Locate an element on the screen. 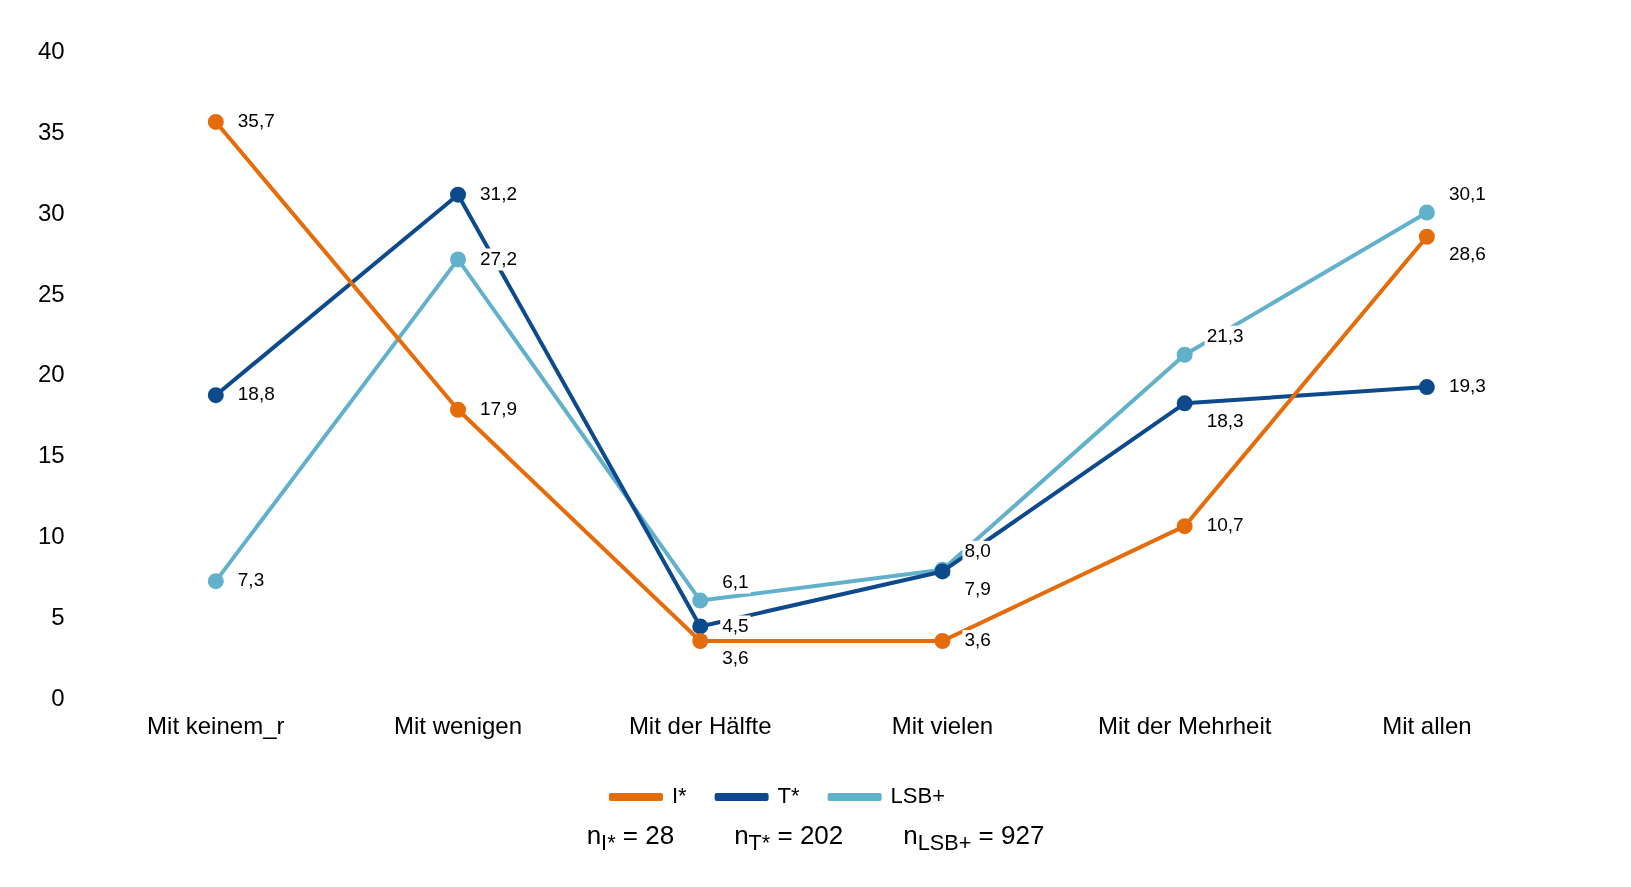 This screenshot has width=1631, height=887. data-label: 8,0 is located at coordinates (977, 551).